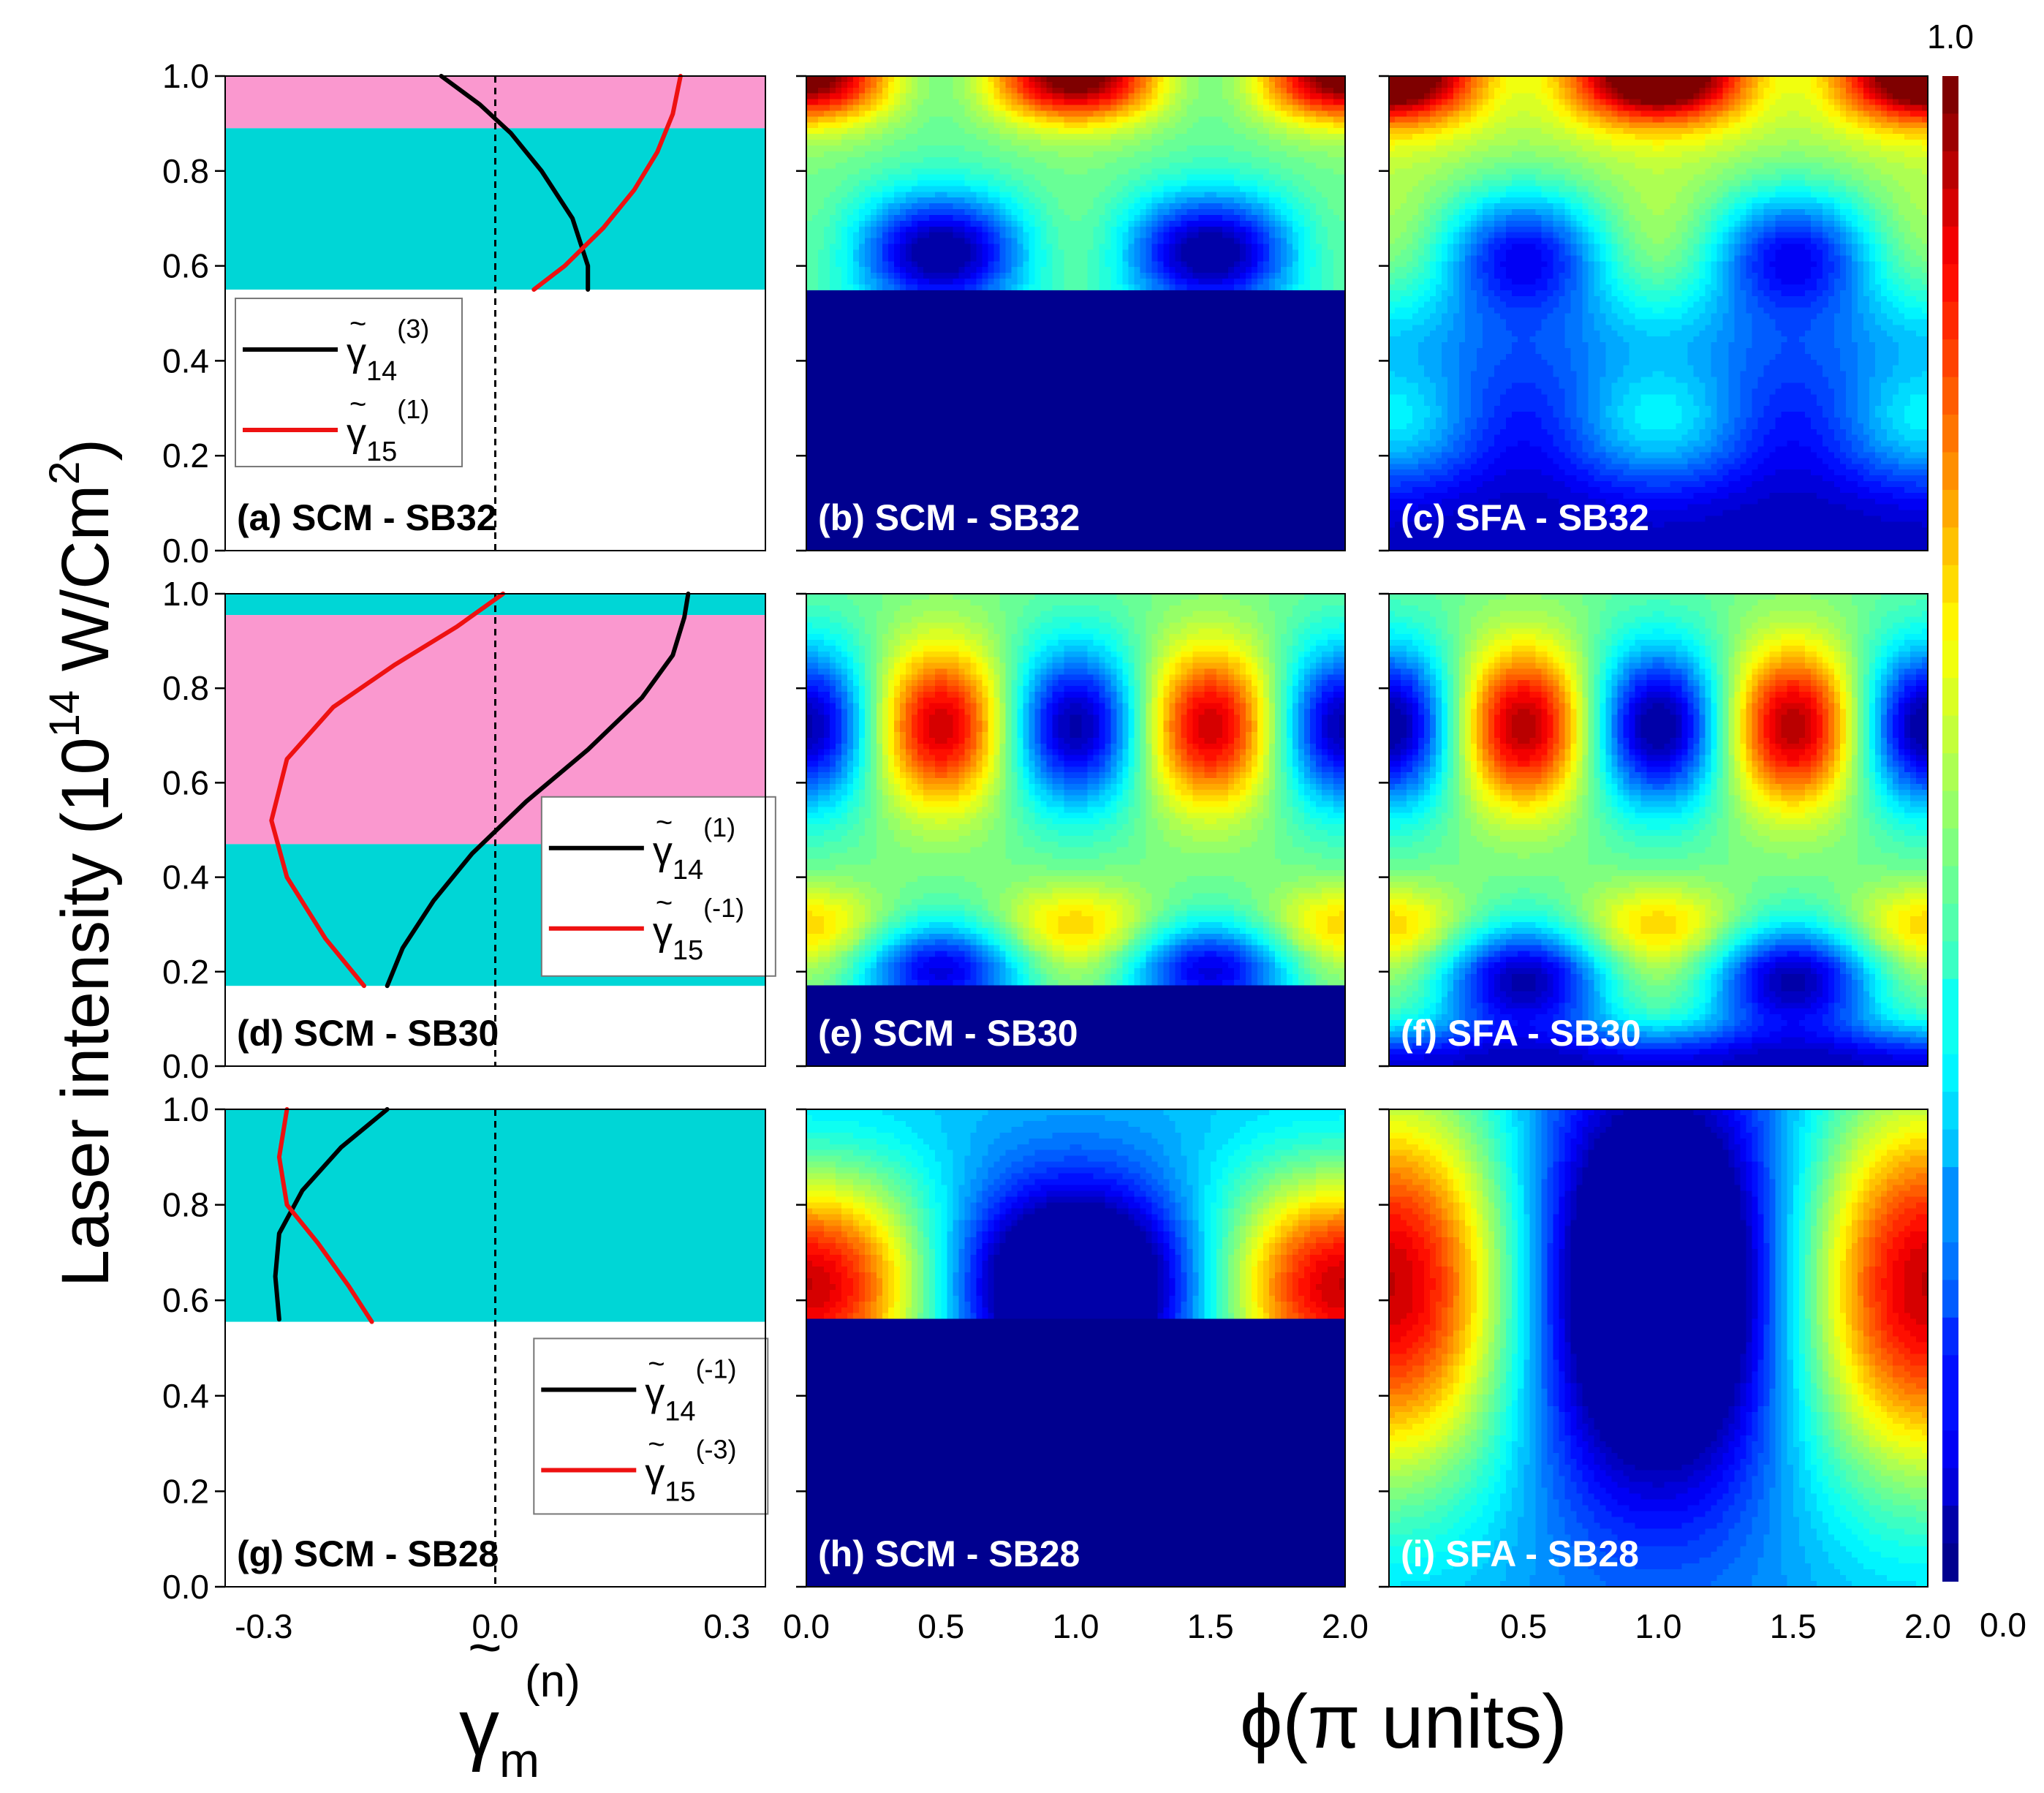 This screenshot has height=1793, width=2044. Describe the element at coordinates (680, 1411) in the screenshot. I see `legend-subscript: 14` at that location.